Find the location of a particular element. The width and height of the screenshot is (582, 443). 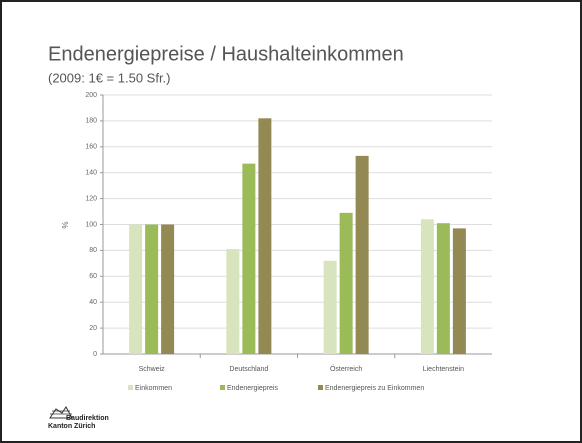

logo-line2: Kanton Zürich is located at coordinates (71, 426).